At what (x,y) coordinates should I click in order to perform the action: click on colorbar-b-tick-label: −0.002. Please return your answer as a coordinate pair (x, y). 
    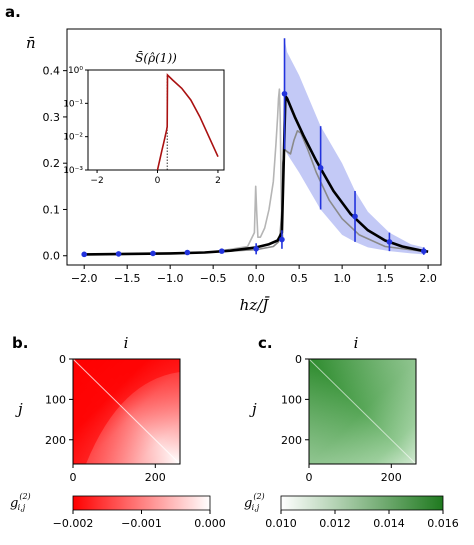
    Looking at the image, I should click on (73, 523).